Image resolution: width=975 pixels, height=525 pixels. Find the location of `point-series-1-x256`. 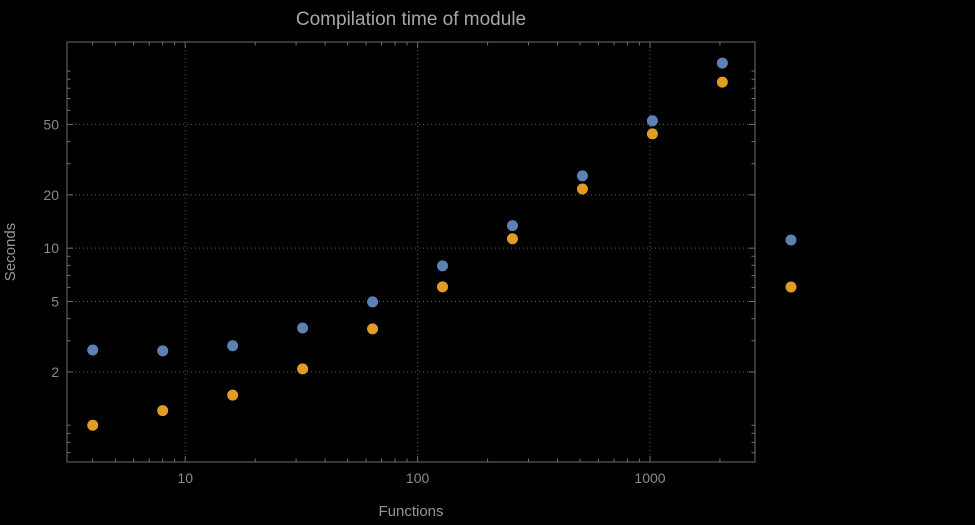

point-series-1-x256 is located at coordinates (512, 226).